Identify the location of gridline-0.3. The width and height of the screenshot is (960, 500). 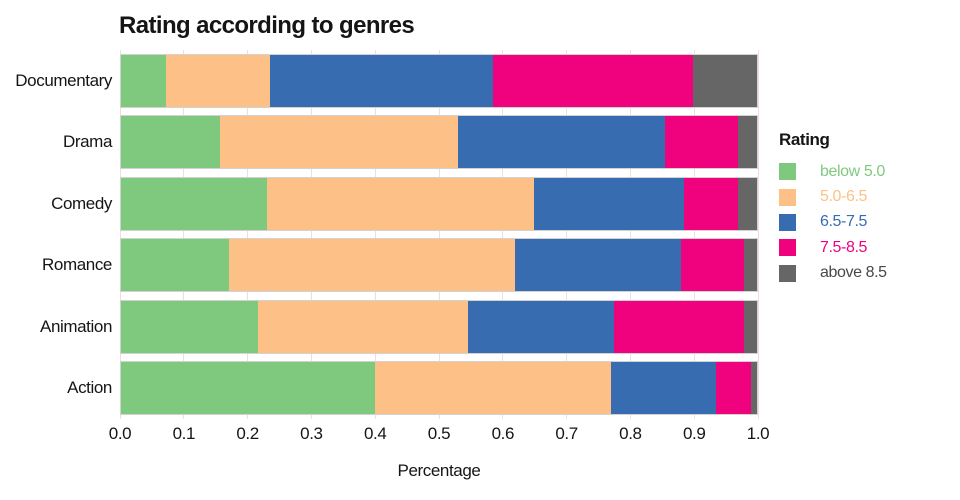
(311, 234).